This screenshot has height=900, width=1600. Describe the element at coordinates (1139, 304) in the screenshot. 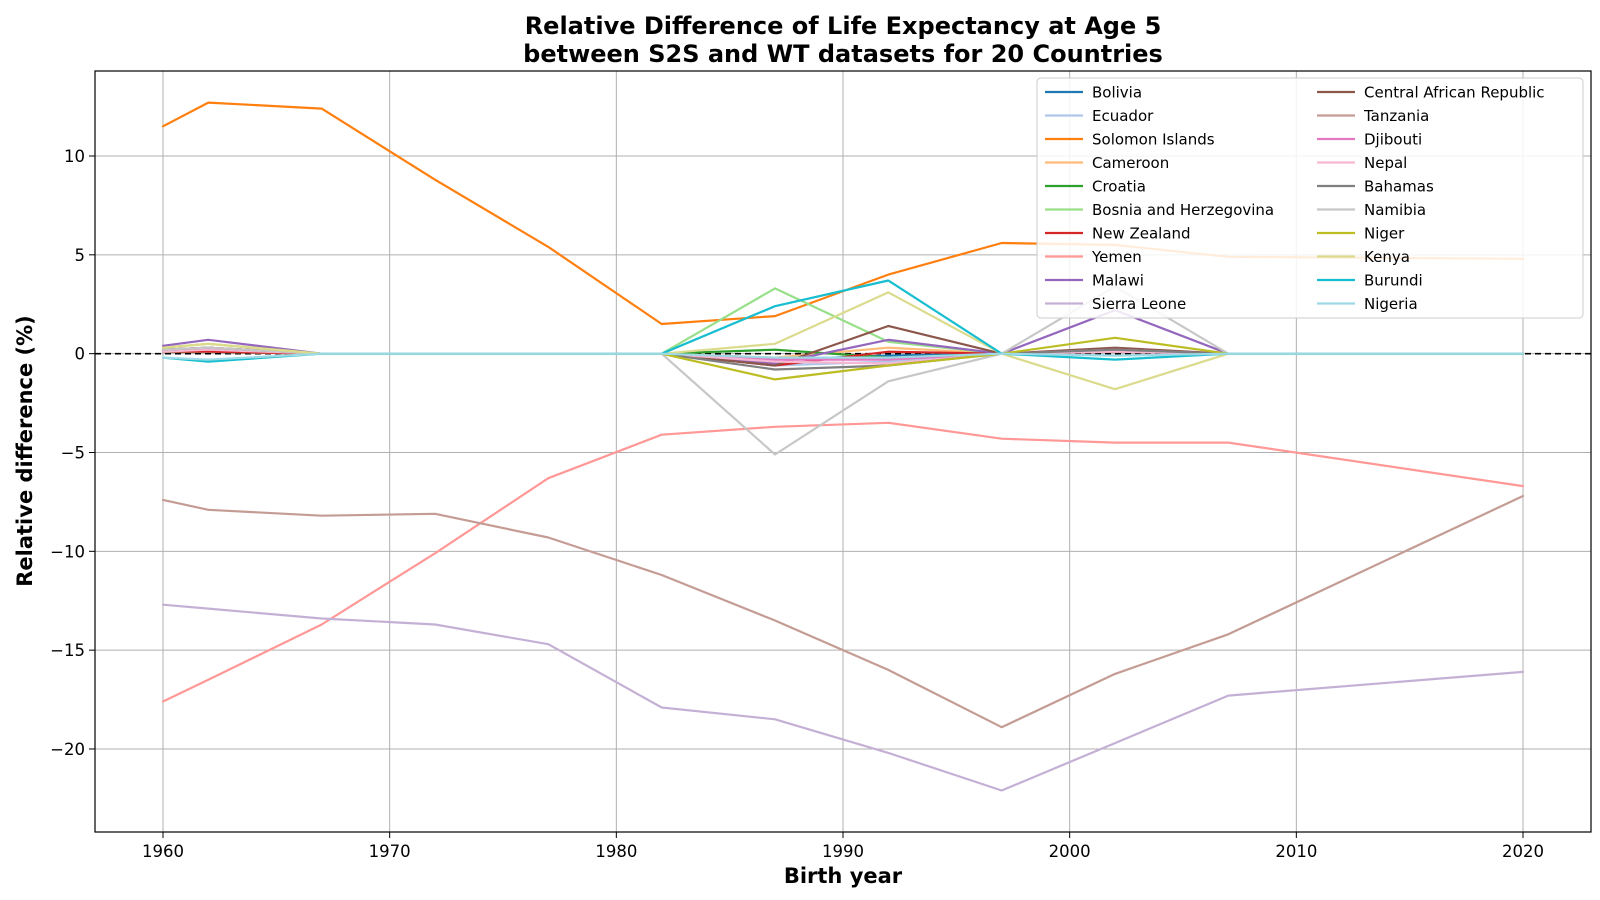

I see `legend-label-sierra-leone: Sierra Leone` at that location.